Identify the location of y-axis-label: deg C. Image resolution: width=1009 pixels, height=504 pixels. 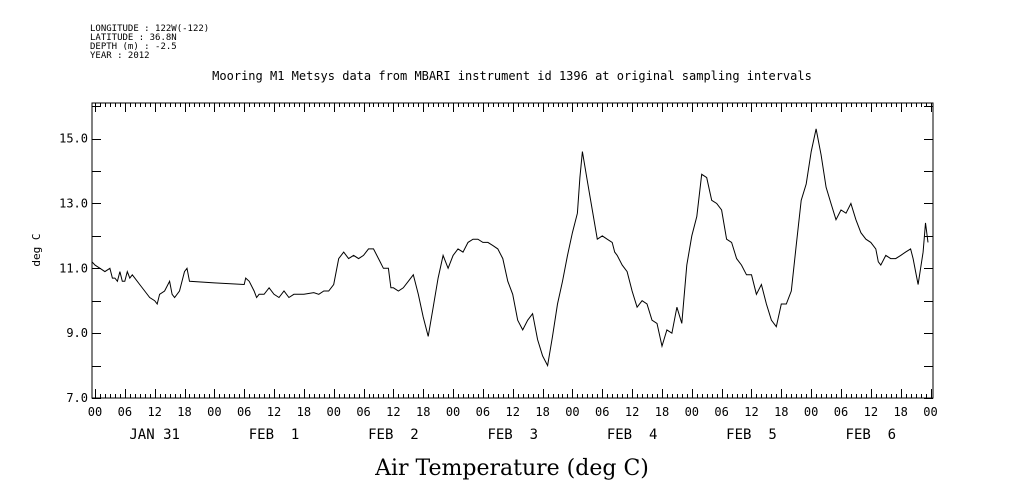
(36, 249).